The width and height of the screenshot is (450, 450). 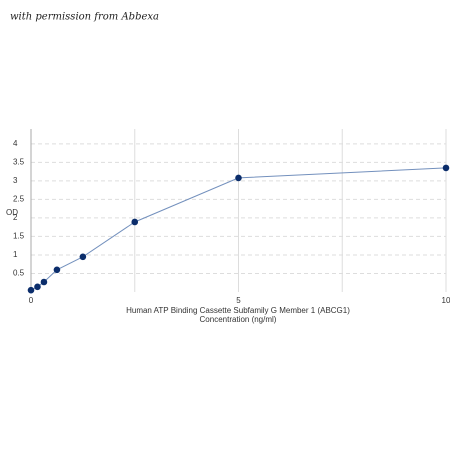 I want to click on y-tick-label: 3.5, so click(x=19, y=161).